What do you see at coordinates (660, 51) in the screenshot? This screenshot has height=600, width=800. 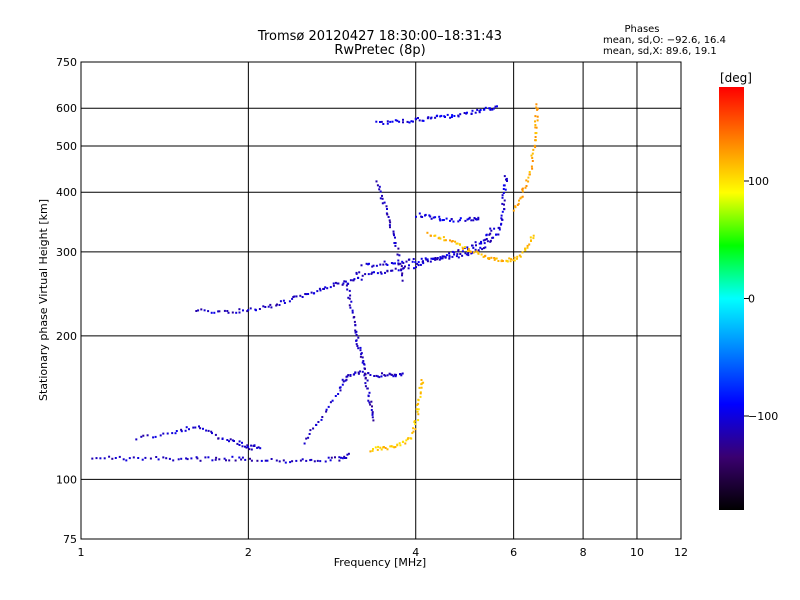 I see `phases-line2: mean, sd,X: 89.6, 19.1` at bounding box center [660, 51].